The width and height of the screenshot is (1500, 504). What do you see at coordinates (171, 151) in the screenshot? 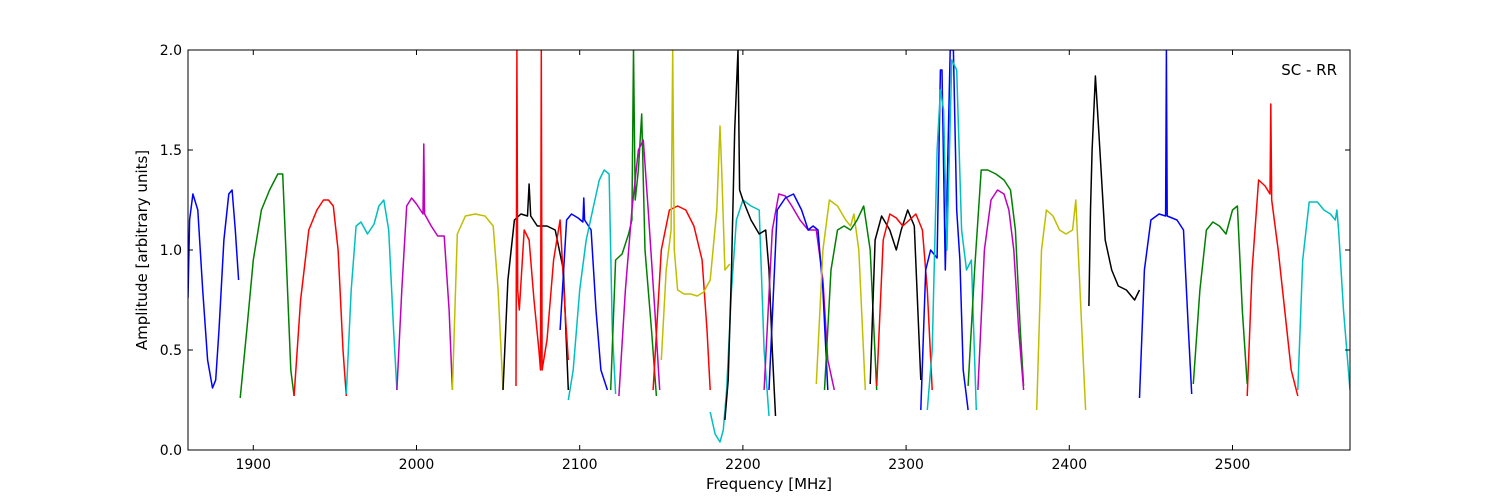
I see `y-tick-label: 1.5` at bounding box center [171, 151].